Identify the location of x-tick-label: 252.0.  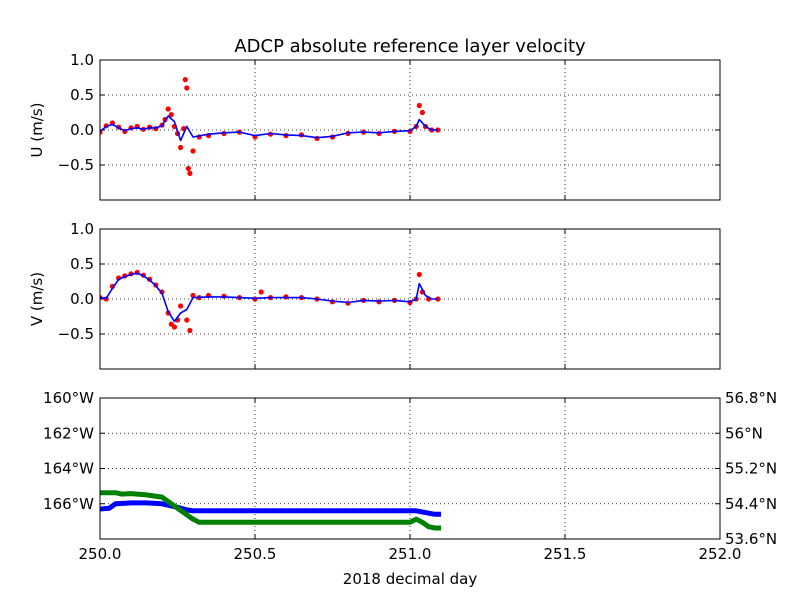
(720, 554).